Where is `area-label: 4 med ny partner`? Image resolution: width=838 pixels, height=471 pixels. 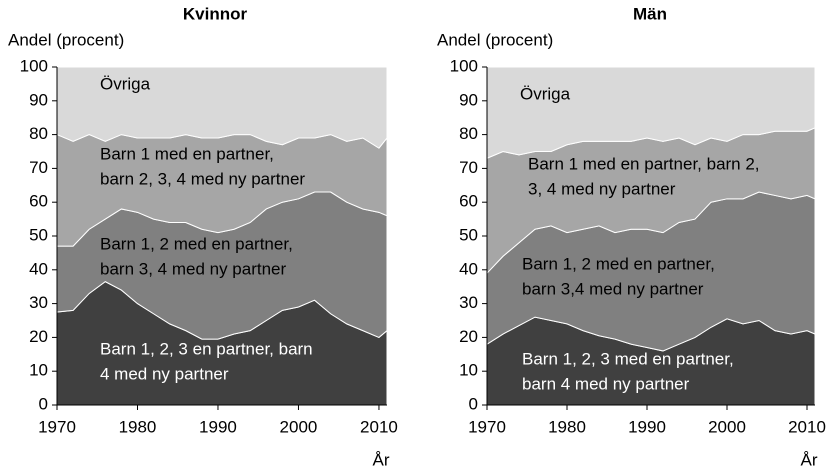 area-label: 4 med ny partner is located at coordinates (164, 373).